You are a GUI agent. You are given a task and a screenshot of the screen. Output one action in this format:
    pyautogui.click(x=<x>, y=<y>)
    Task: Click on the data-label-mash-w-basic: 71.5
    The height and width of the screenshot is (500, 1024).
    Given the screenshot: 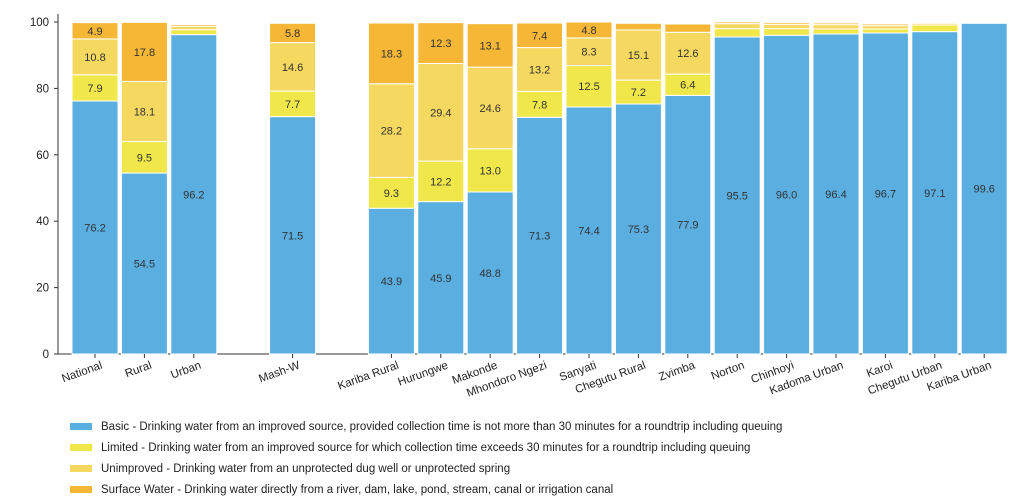 What is the action you would take?
    pyautogui.click(x=292, y=236)
    